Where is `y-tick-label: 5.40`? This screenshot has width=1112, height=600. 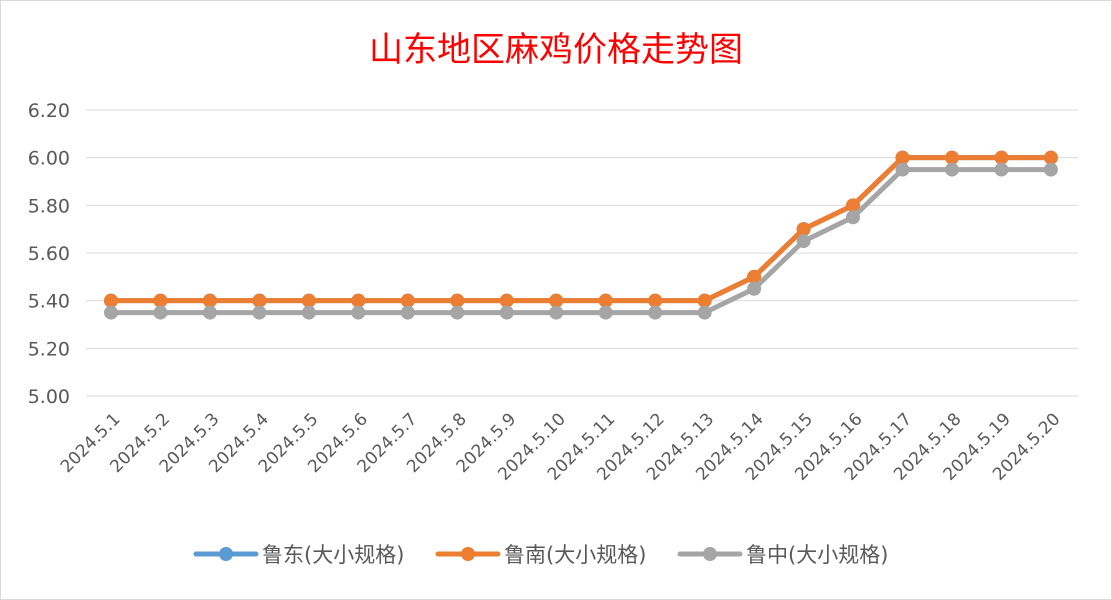
y-tick-label: 5.40 is located at coordinates (49, 302).